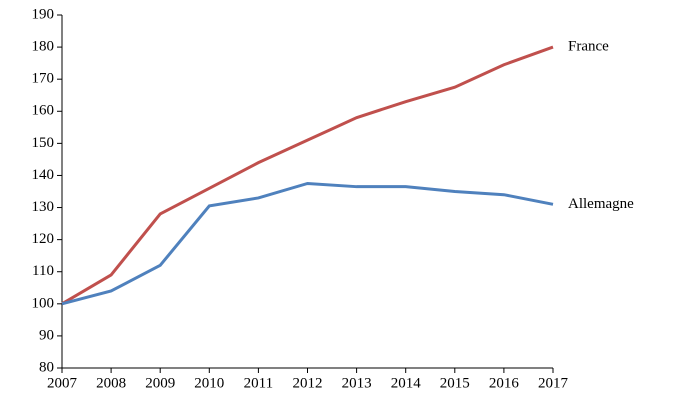  What do you see at coordinates (46, 335) in the screenshot?
I see `y-tick-label: 90` at bounding box center [46, 335].